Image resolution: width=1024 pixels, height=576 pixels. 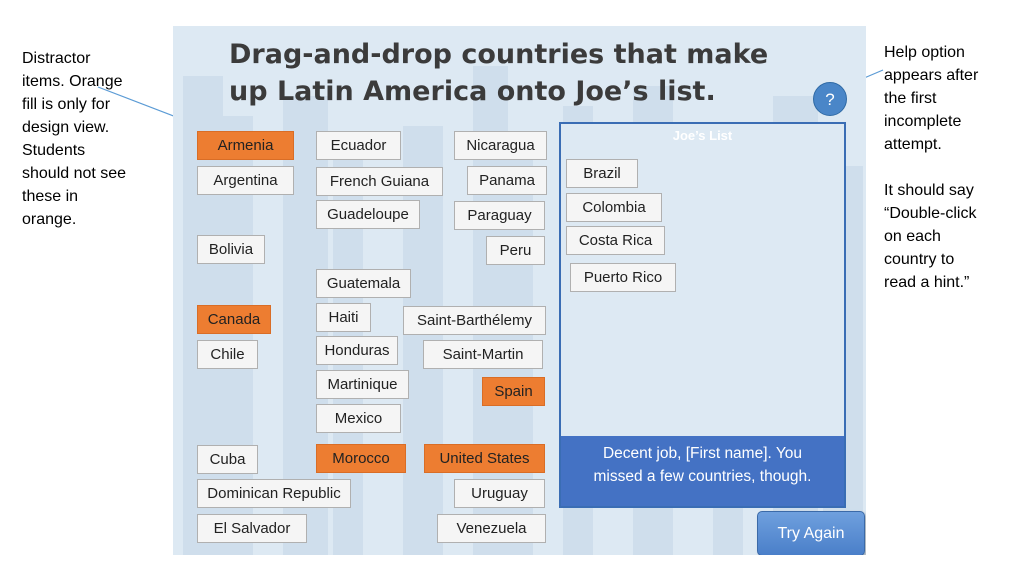 What do you see at coordinates (499, 493) in the screenshot?
I see `country-tile-uruguay: Uruguay` at bounding box center [499, 493].